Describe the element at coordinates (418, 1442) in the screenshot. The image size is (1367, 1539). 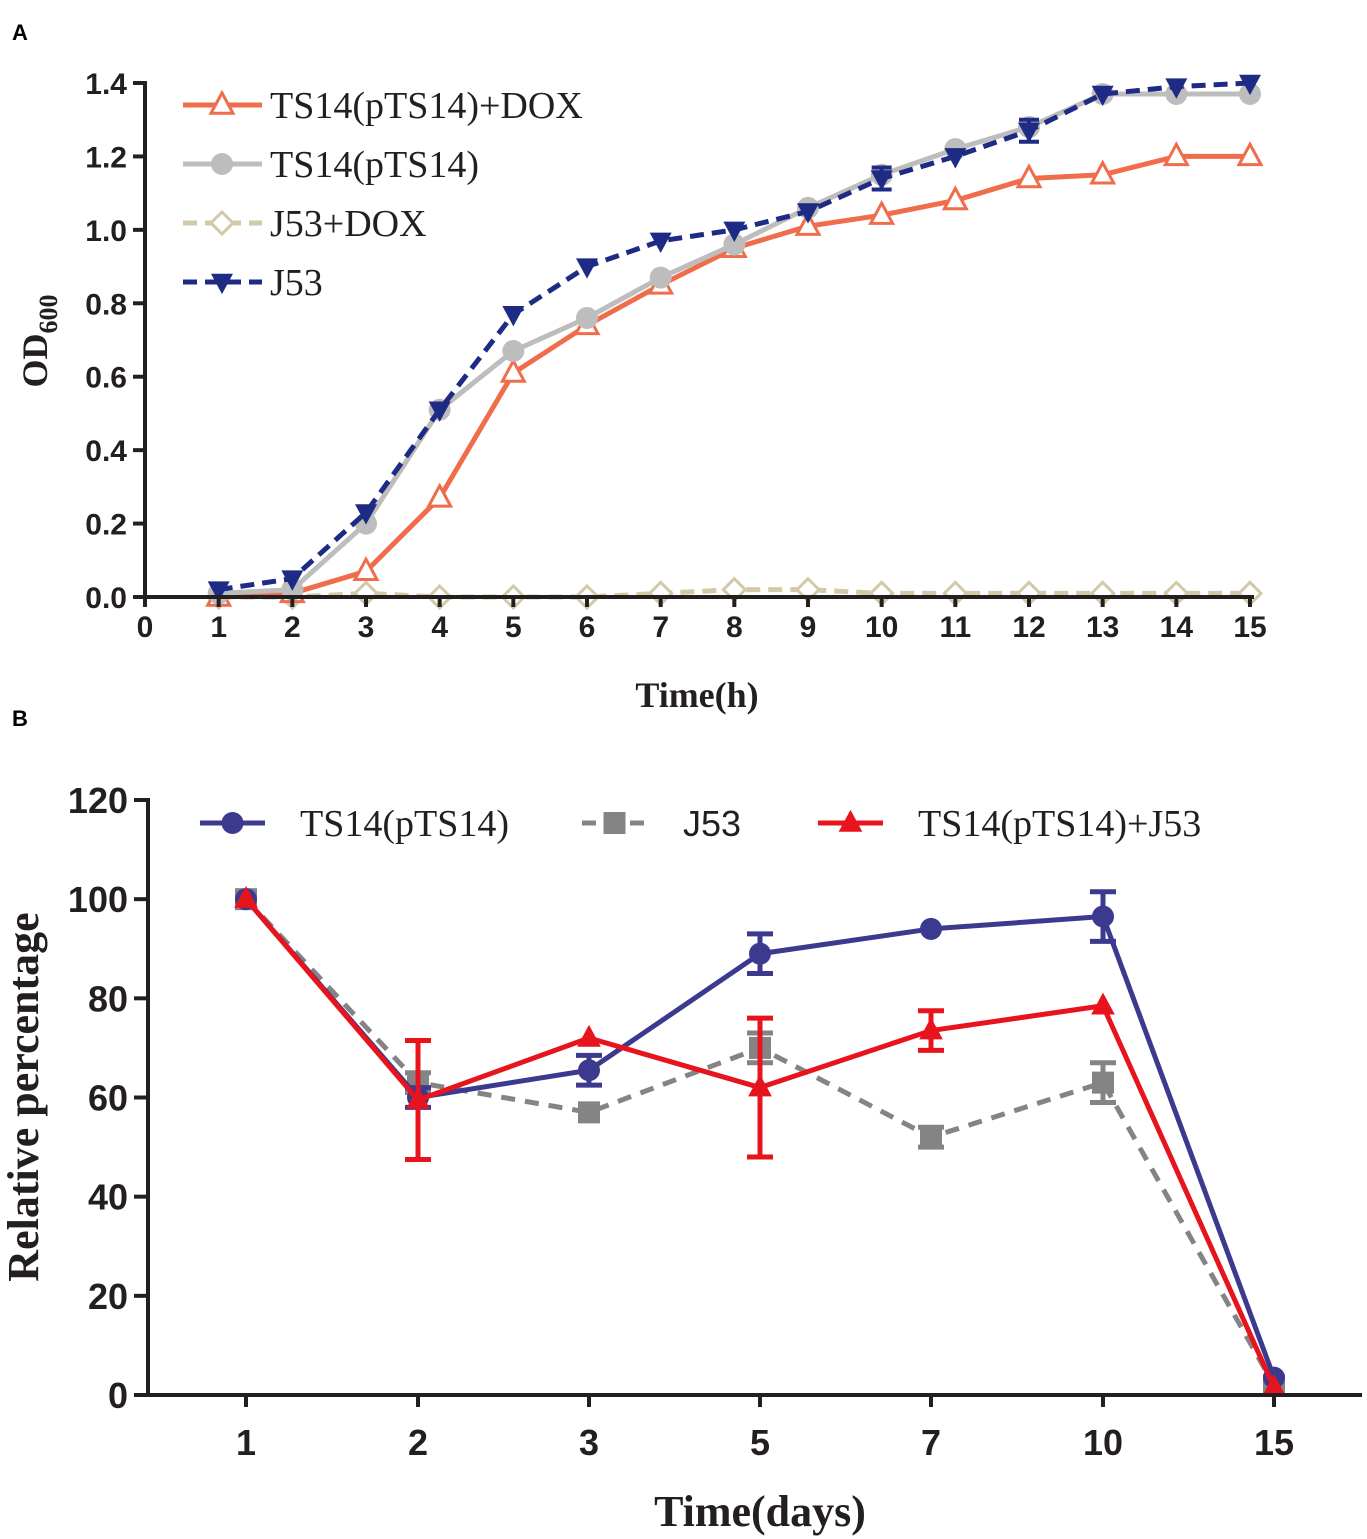
I see `x-tick-label-b: 2` at that location.